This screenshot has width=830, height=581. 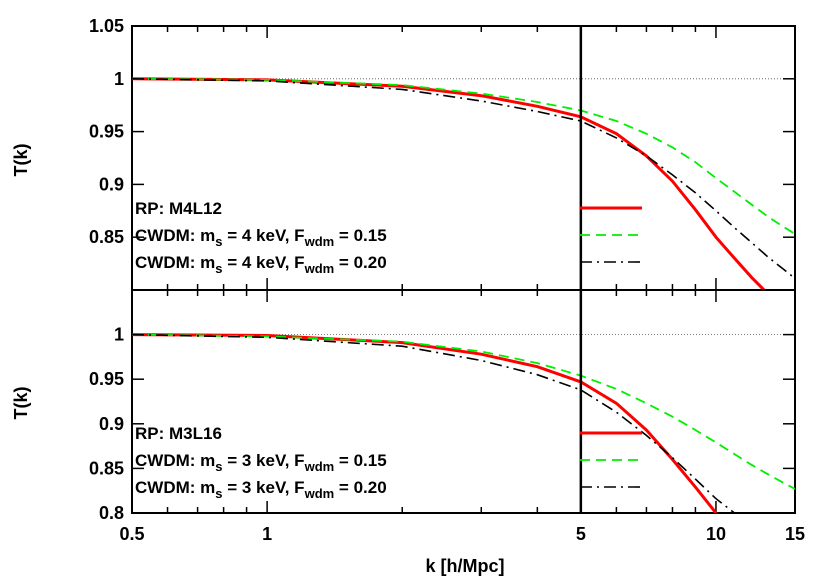 I want to click on x-tick-label: 5, so click(x=581, y=534).